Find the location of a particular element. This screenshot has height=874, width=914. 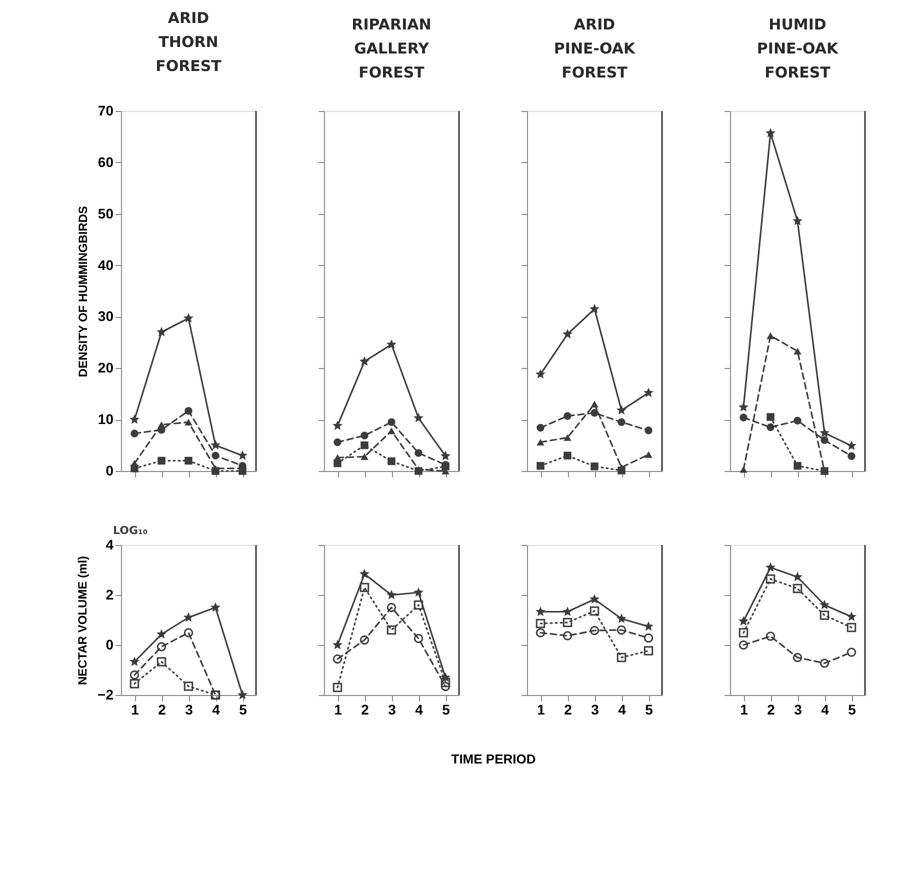

chart-title: ARID PINE-OAK FOREST is located at coordinates (595, 48).